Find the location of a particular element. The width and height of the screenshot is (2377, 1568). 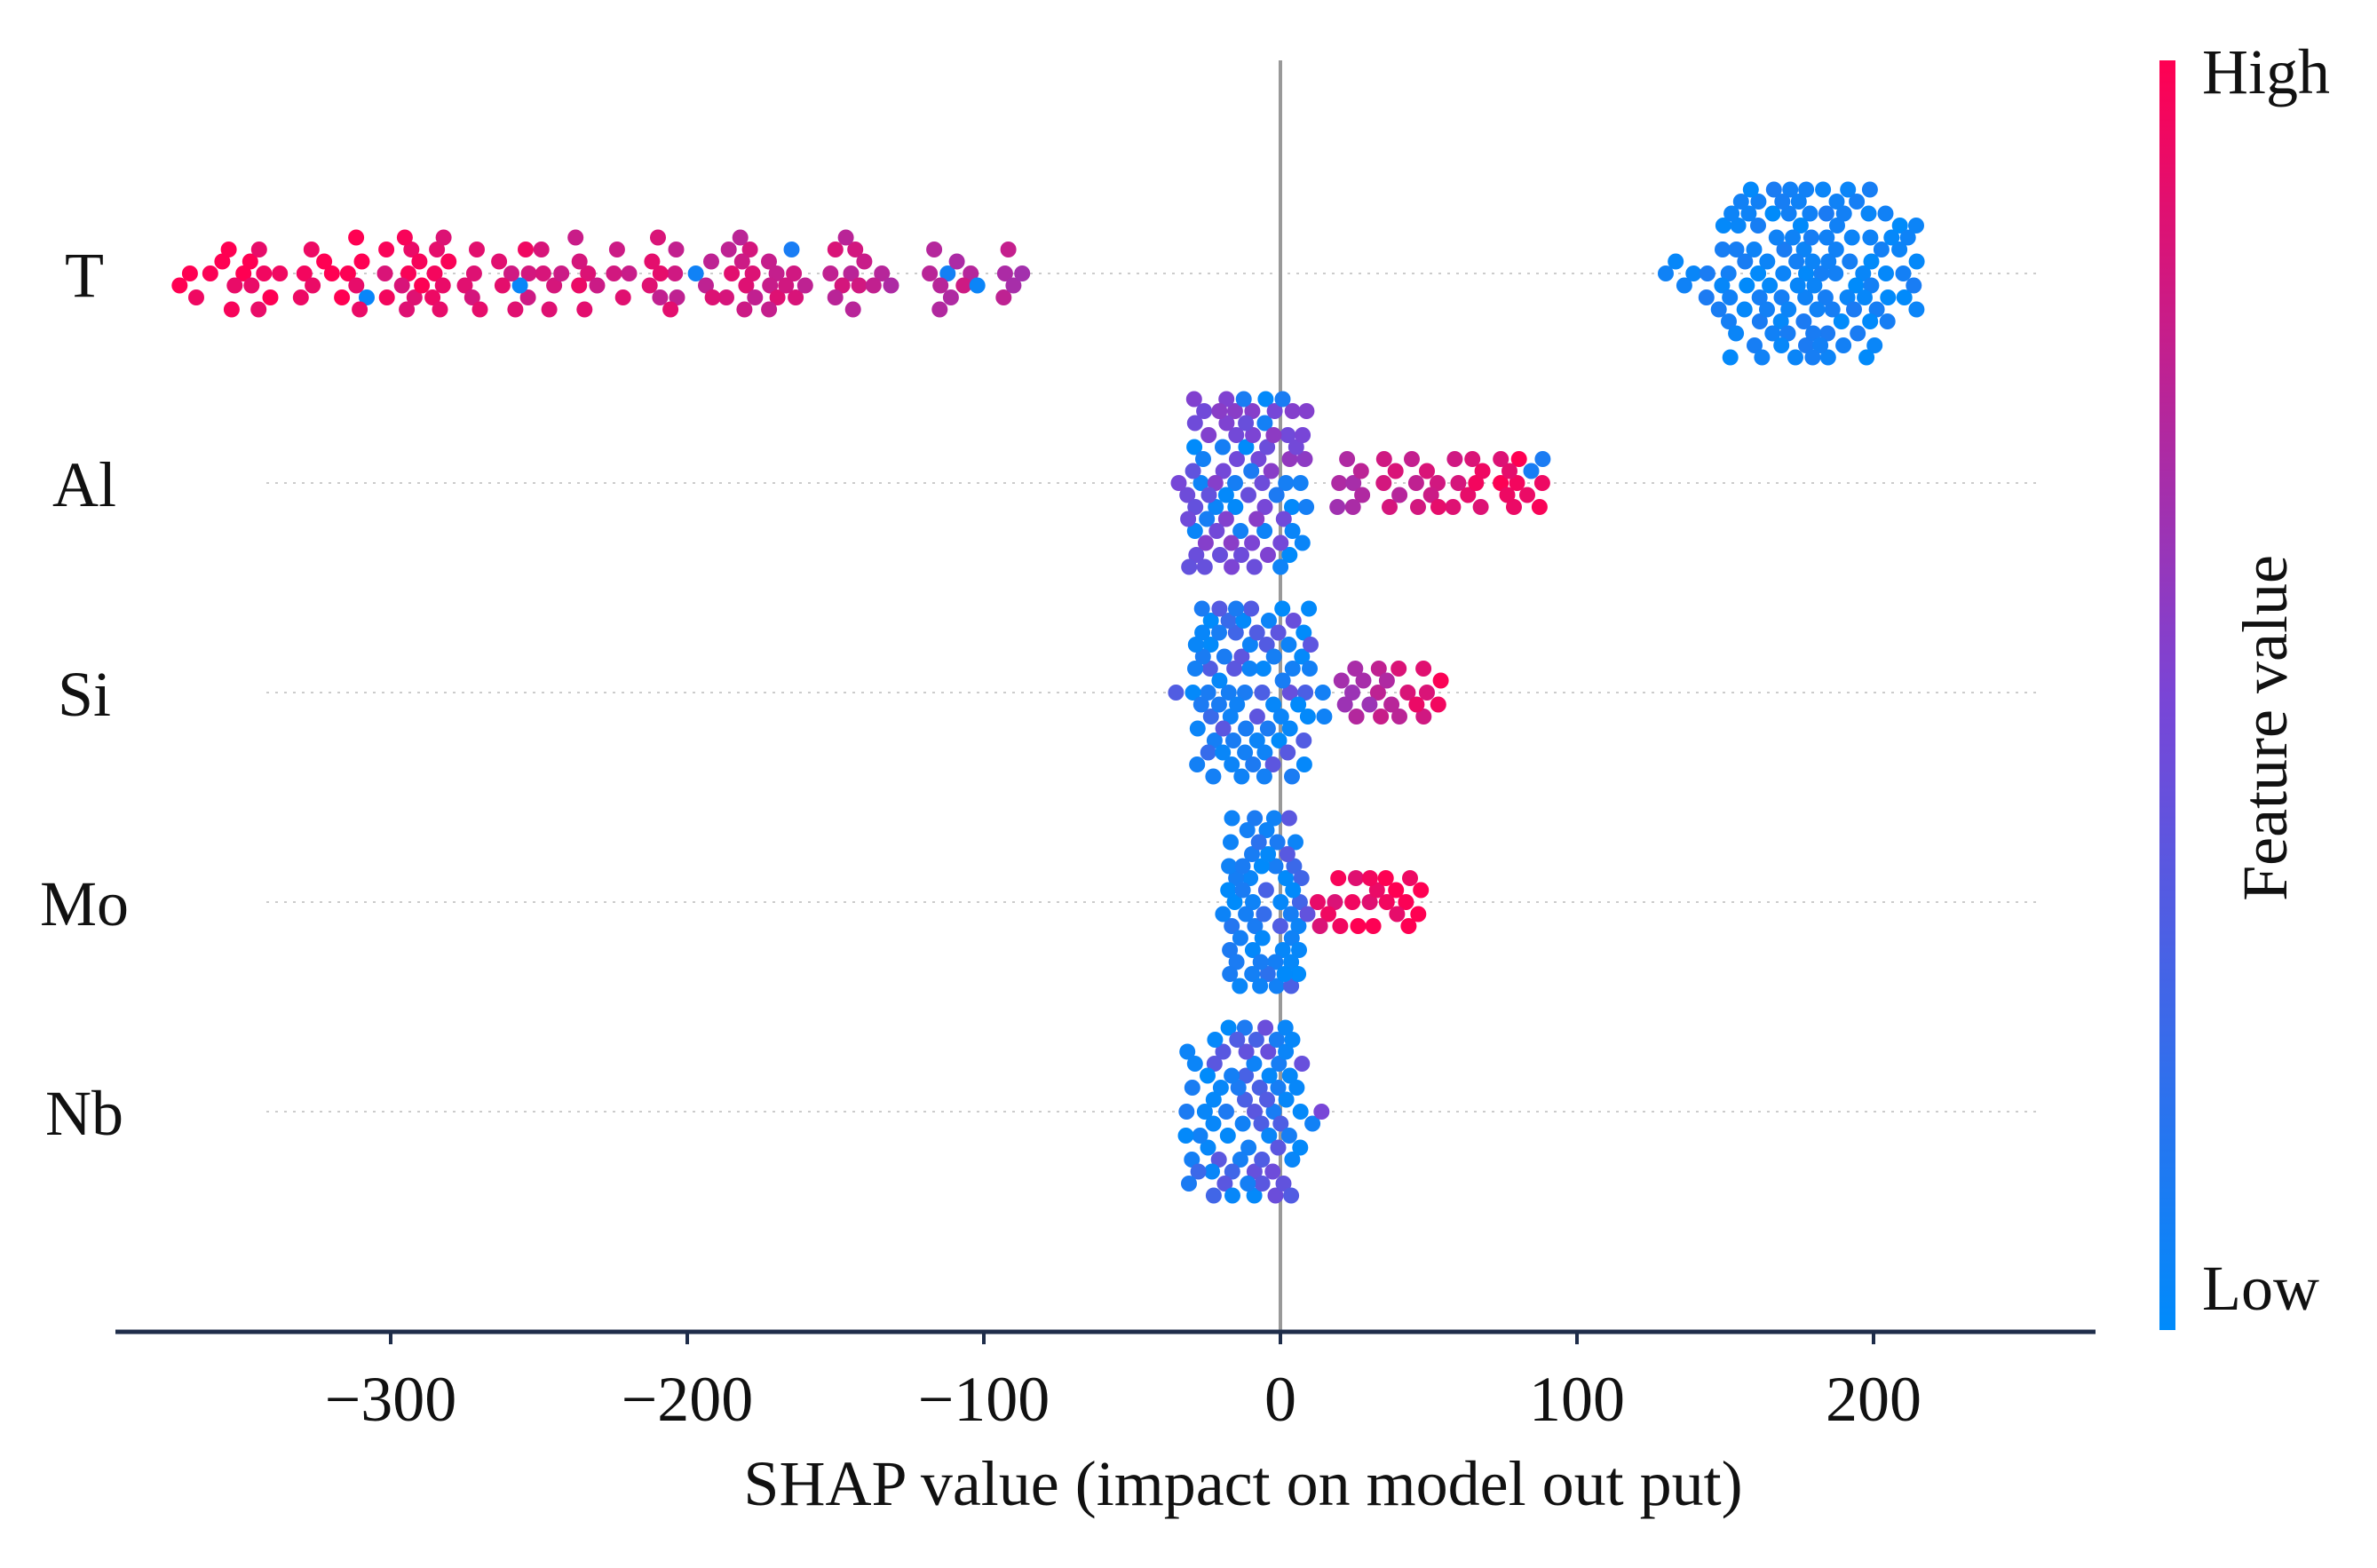

feature-label-mo: Mo is located at coordinates (85, 903).